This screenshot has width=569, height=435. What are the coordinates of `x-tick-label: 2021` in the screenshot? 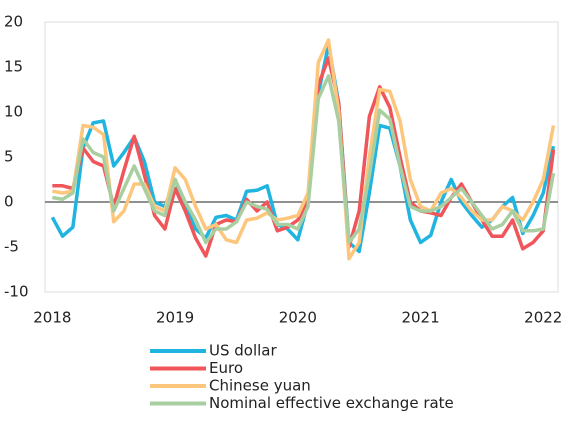 It's located at (420, 318).